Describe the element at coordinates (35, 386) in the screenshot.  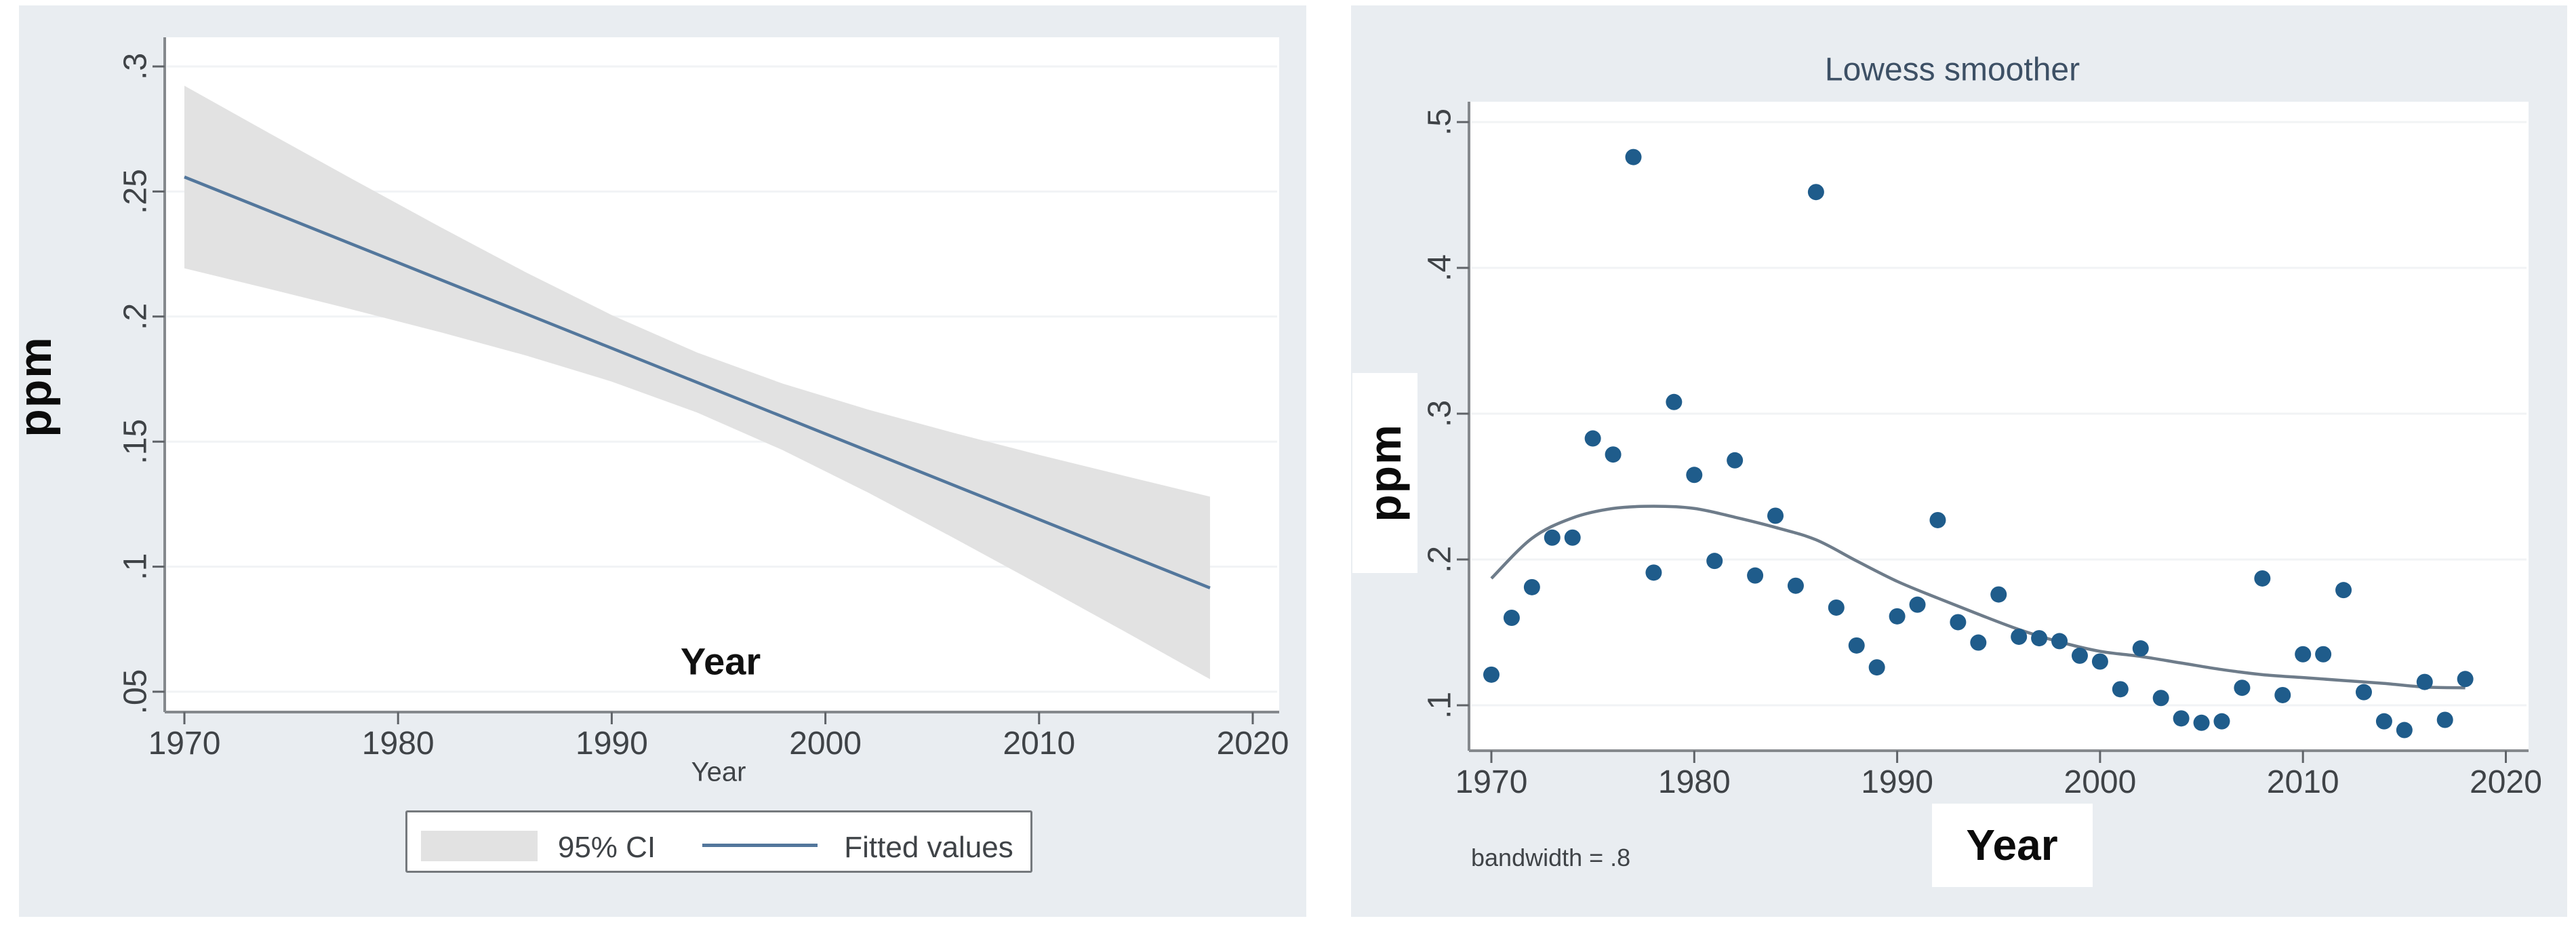
I see `left-y-axis-title: ppm` at that location.